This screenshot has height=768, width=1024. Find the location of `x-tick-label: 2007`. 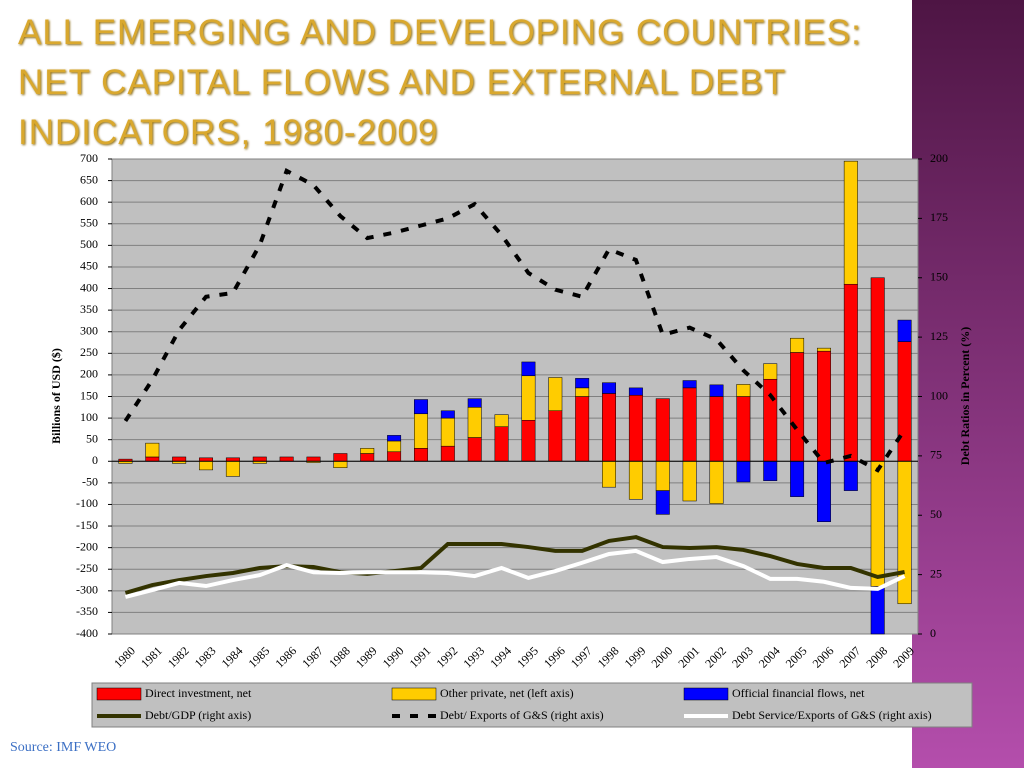

x-tick-label: 2007 is located at coordinates (850, 657).